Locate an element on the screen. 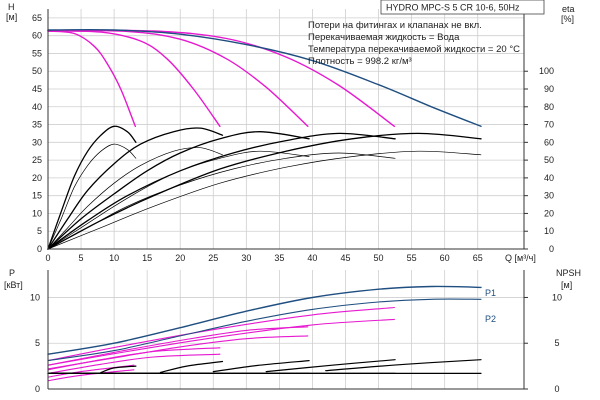 Image resolution: width=600 pixels, height=400 pixels. top-left-tick-label: 65 is located at coordinates (37, 18).